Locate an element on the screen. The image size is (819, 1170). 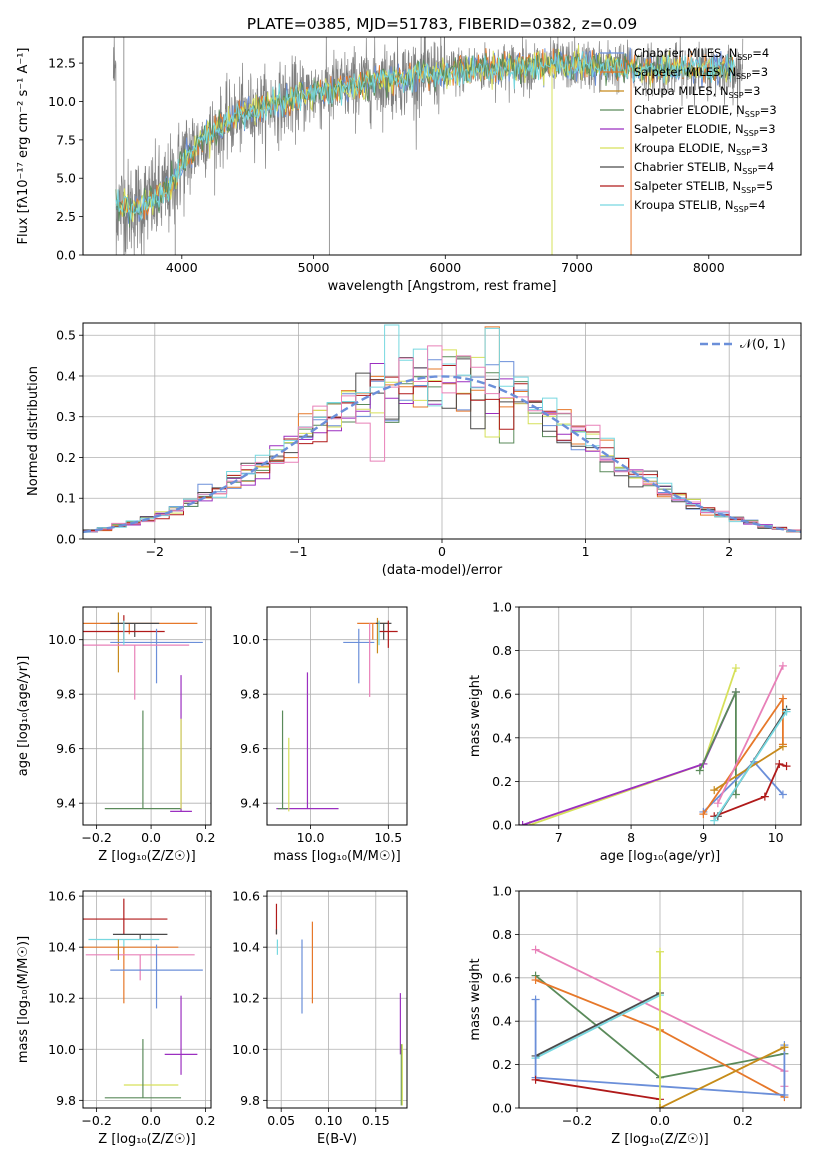
legend-entry: Chabrier STELIB, NSSP=4 is located at coordinates (704, 168).